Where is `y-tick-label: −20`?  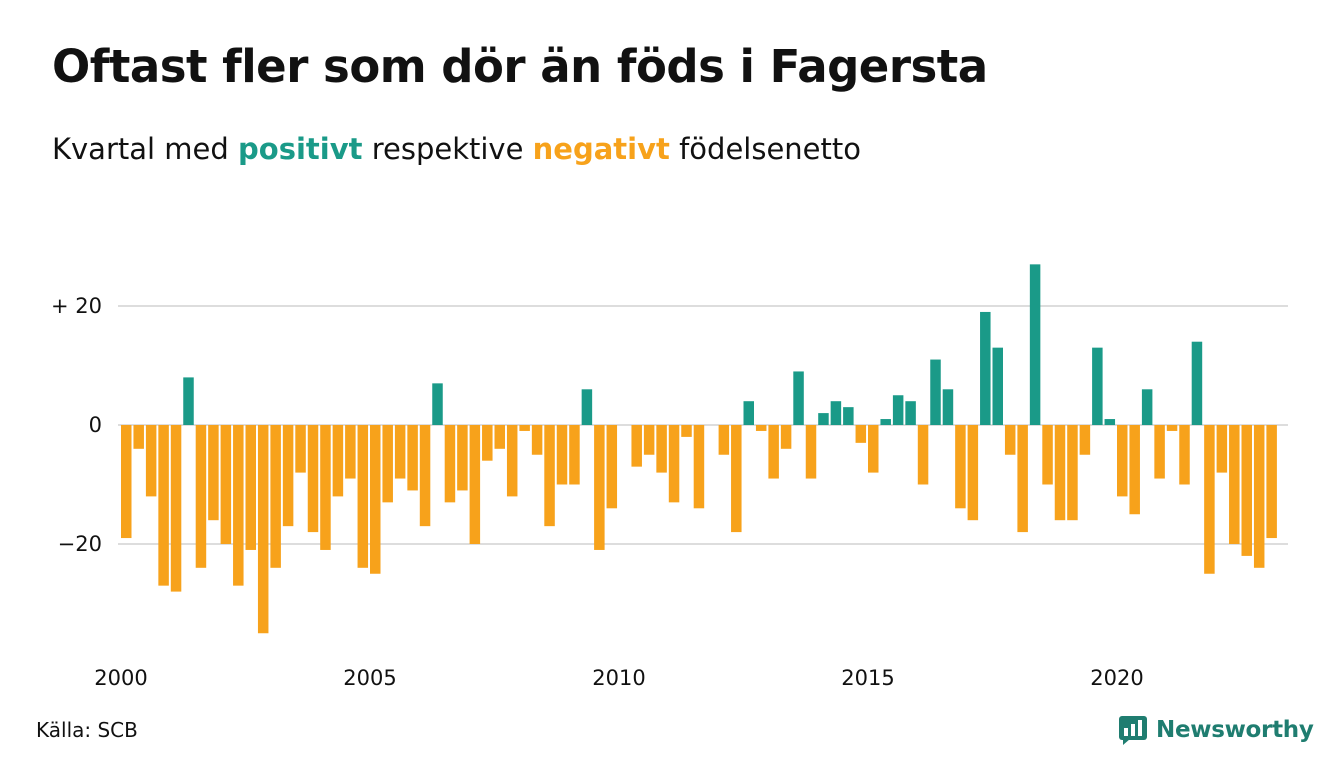 y-tick-label: −20 is located at coordinates (80, 544).